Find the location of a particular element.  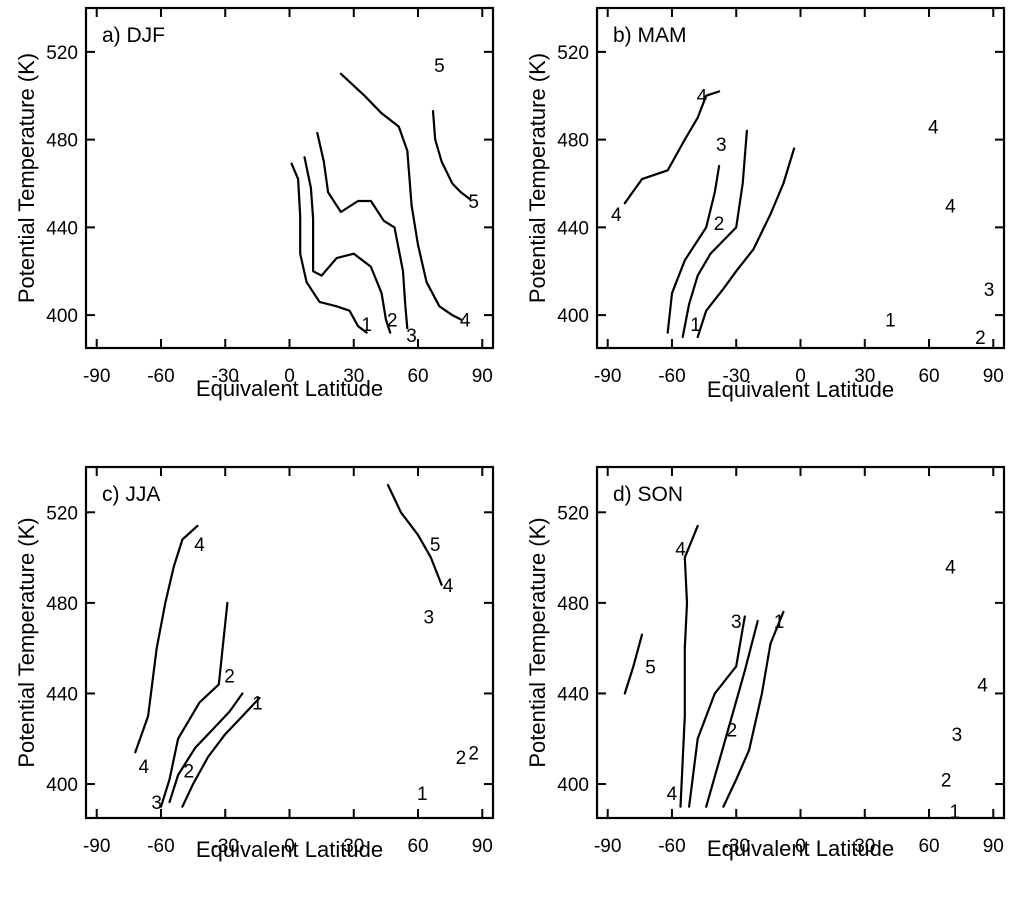

panel-label: d) SON is located at coordinates (648, 494).